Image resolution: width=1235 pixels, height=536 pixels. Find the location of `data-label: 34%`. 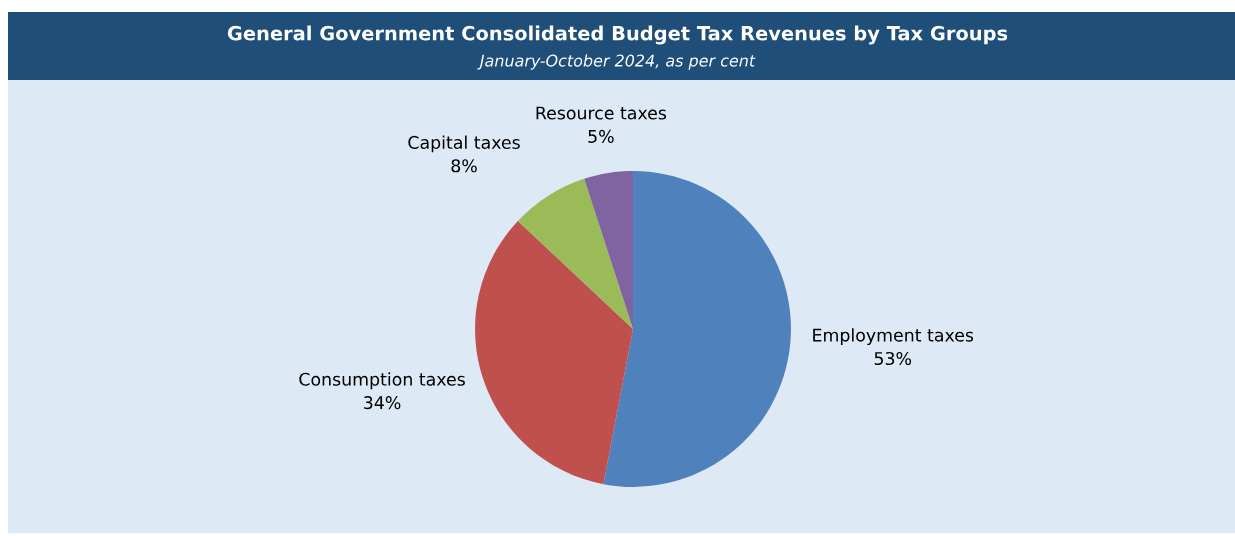

data-label: 34% is located at coordinates (382, 403).